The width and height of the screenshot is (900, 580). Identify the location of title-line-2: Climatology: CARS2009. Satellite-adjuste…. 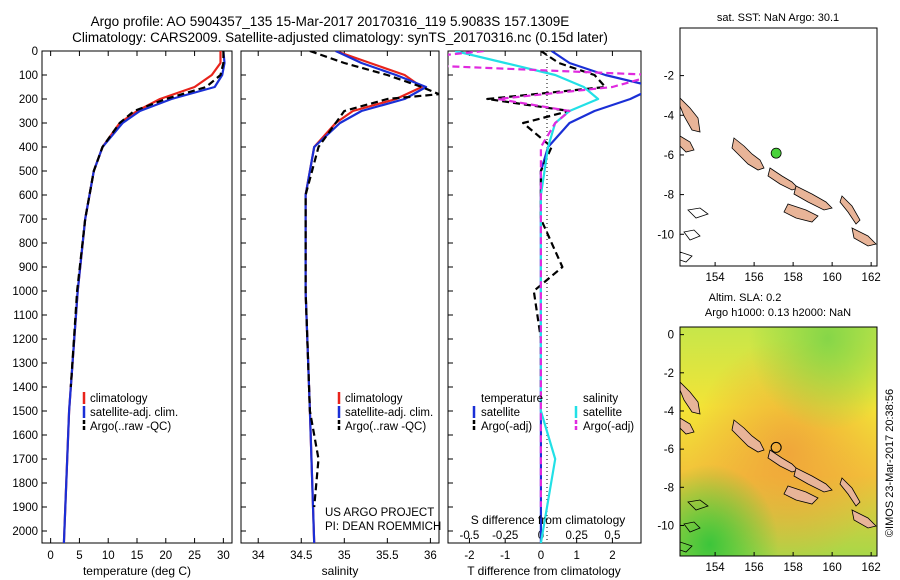
(340, 37).